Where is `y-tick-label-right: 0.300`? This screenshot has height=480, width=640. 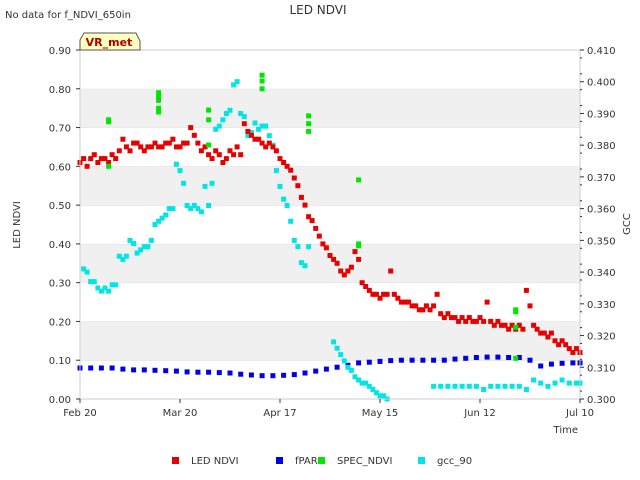 y-tick-label-right: 0.300 is located at coordinates (601, 400).